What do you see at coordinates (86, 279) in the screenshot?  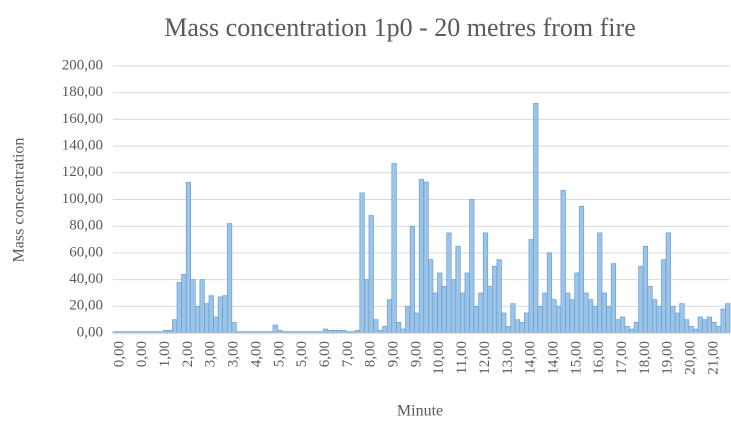 I see `y-tick-label: 40,00` at bounding box center [86, 279].